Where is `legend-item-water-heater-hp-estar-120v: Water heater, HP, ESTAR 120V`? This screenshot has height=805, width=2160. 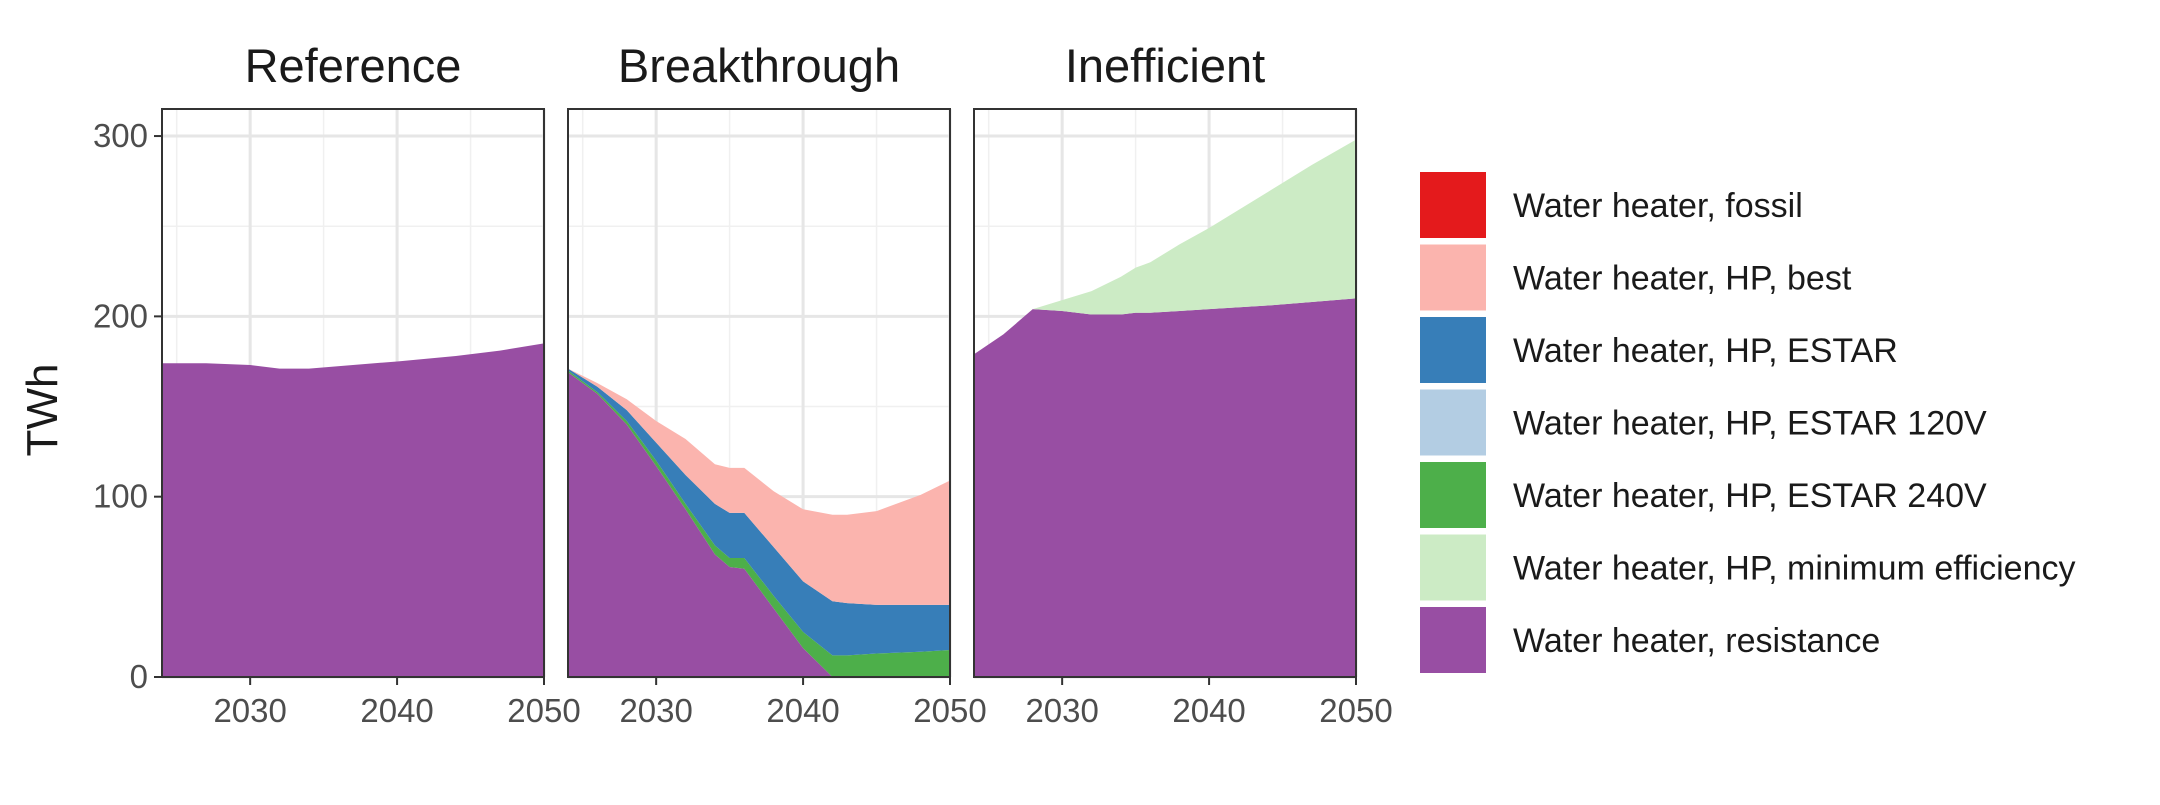 legend-item-water-heater-hp-estar-120v: Water heater, HP, ESTAR 120V is located at coordinates (1703, 422).